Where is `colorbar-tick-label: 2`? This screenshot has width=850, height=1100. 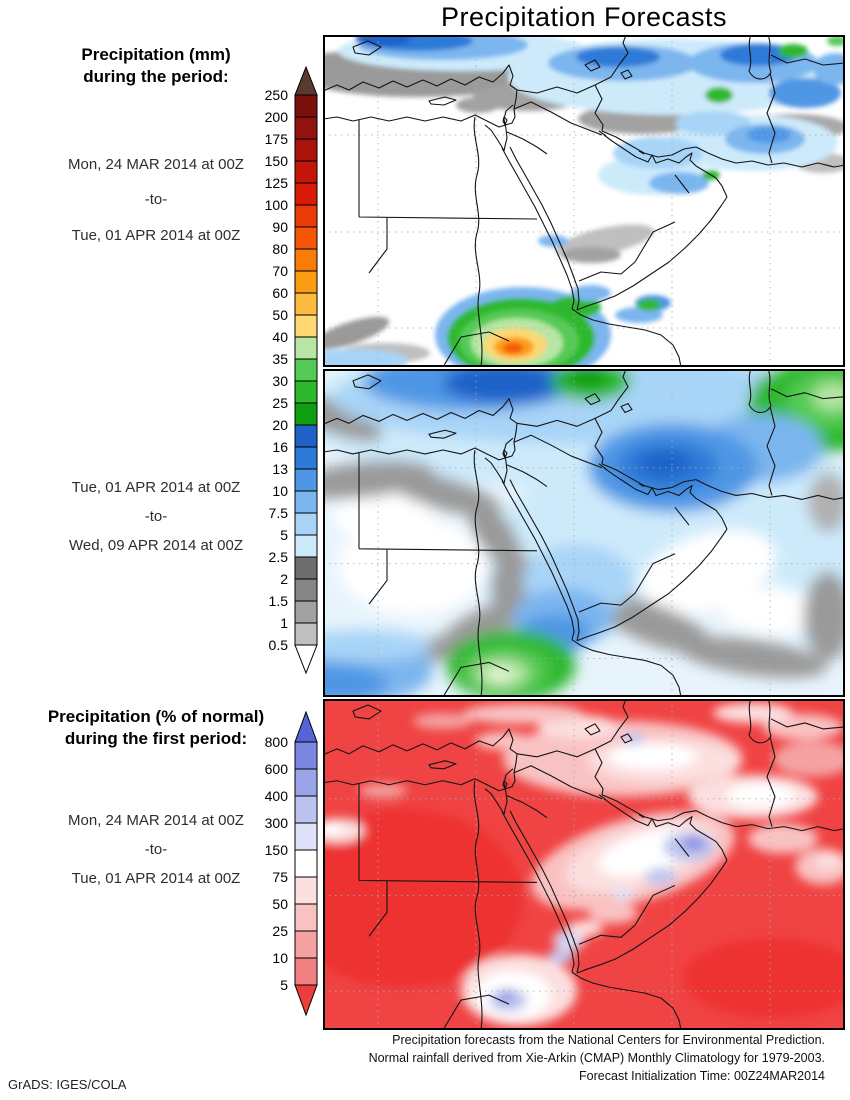
colorbar-tick-label: 2 is located at coordinates (284, 579).